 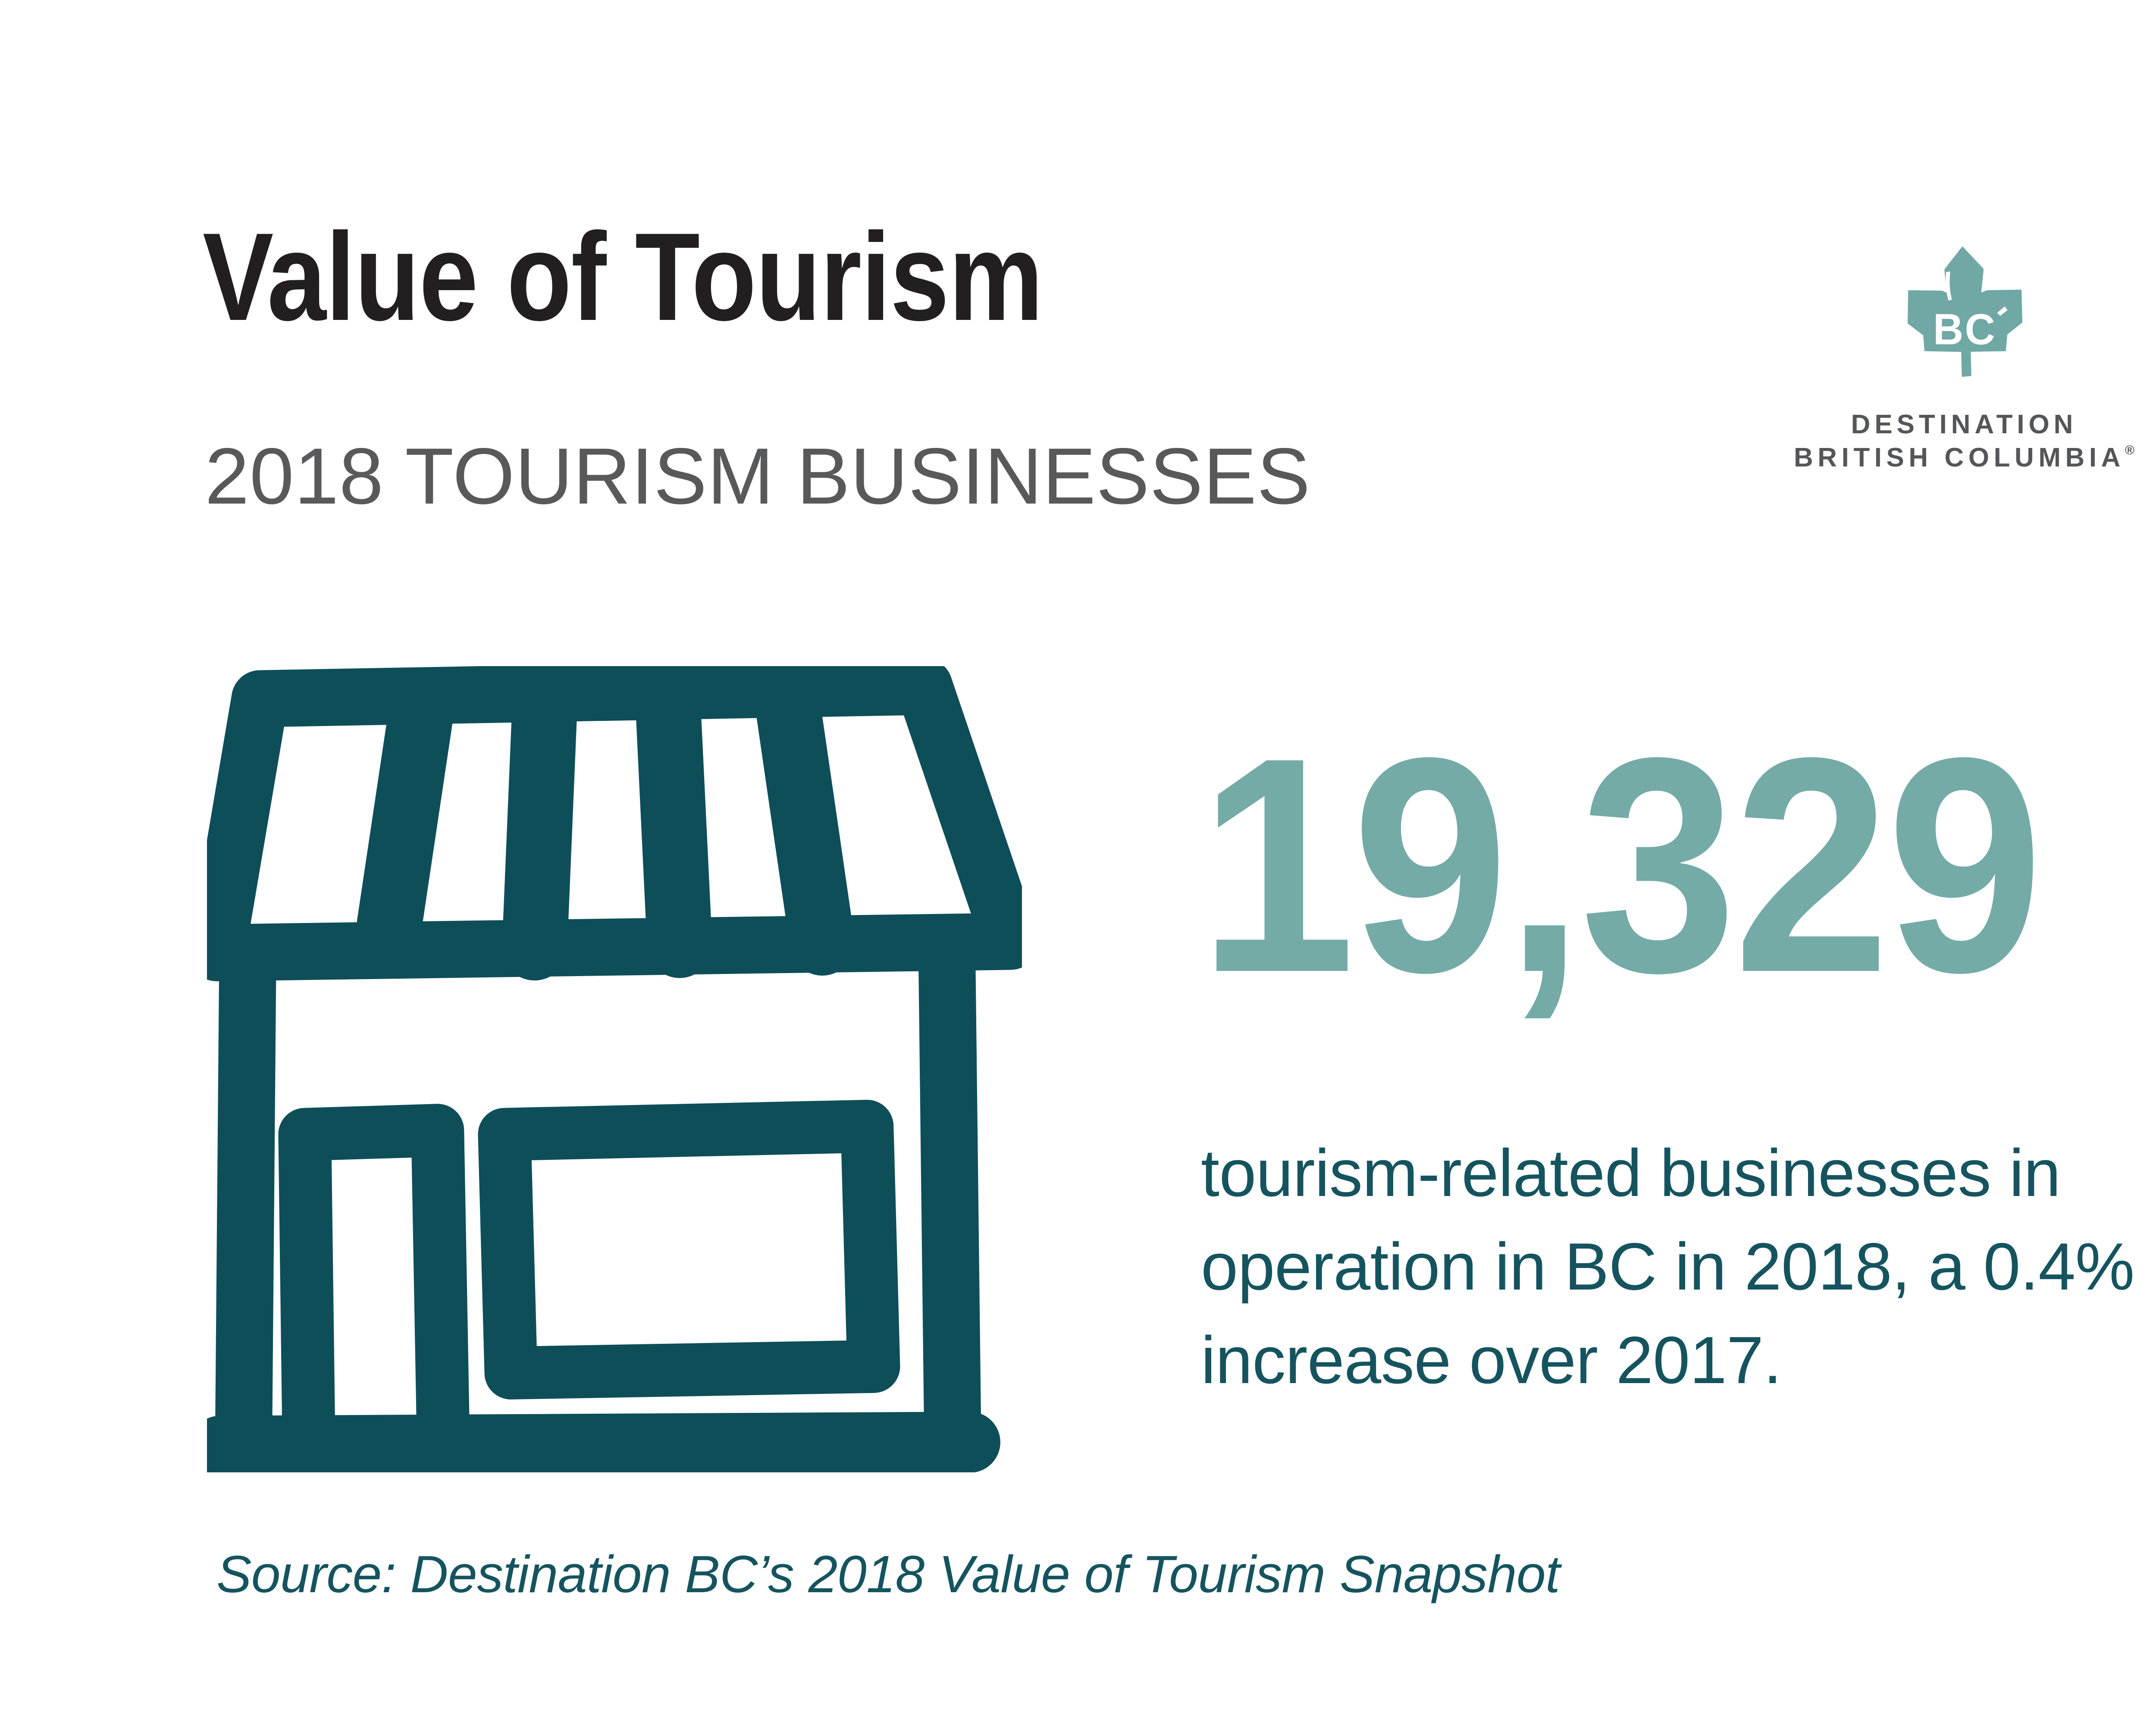 What do you see at coordinates (1949, 286) in the screenshot?
I see `leaf-vein-highlight` at bounding box center [1949, 286].